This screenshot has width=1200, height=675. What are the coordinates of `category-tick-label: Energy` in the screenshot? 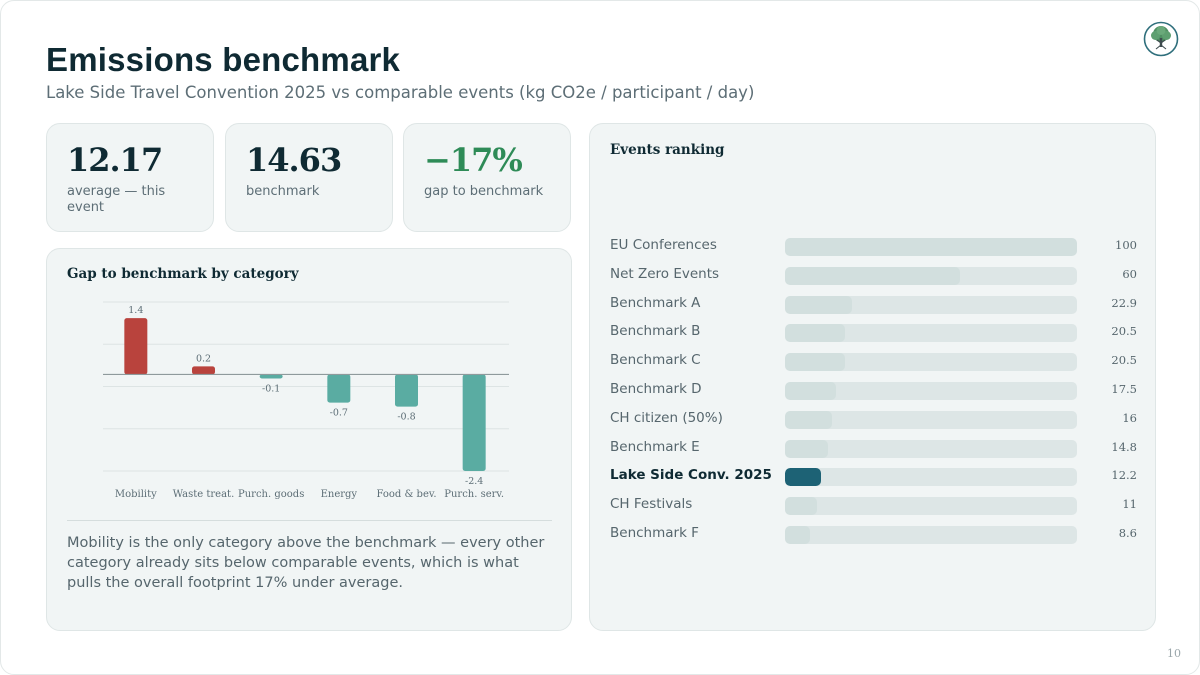 It's located at (339, 494).